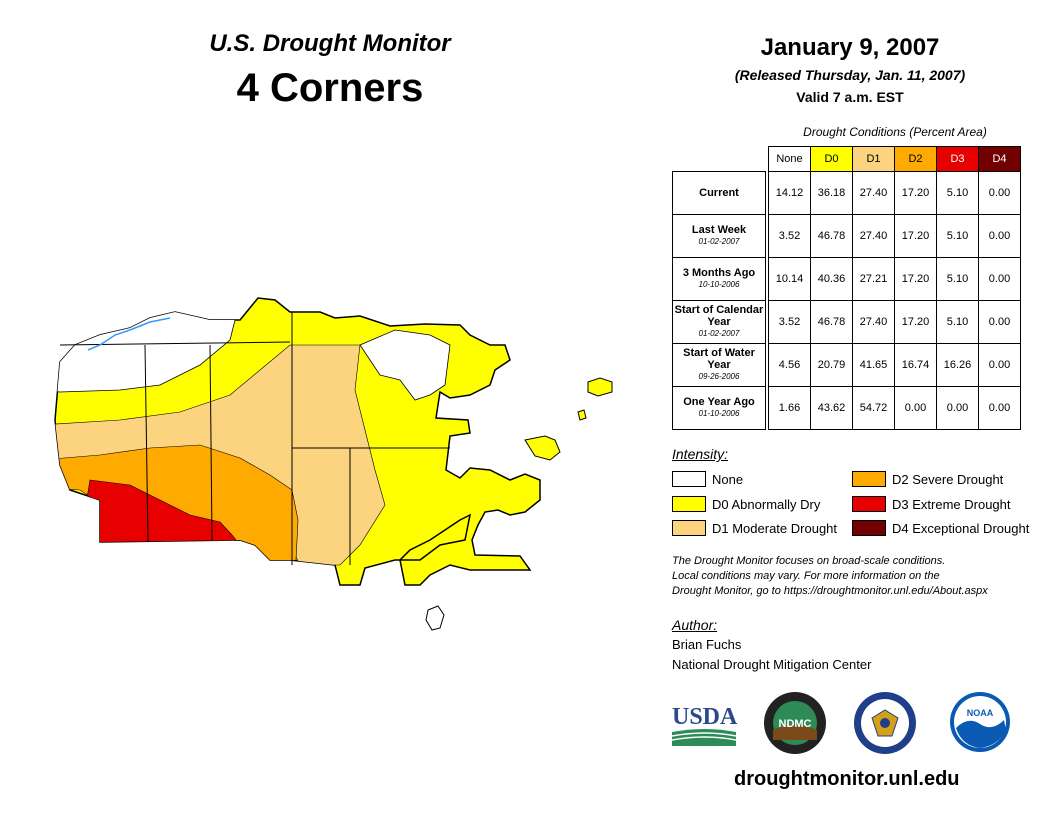  I want to click on cell: 36.18, so click(831, 193).